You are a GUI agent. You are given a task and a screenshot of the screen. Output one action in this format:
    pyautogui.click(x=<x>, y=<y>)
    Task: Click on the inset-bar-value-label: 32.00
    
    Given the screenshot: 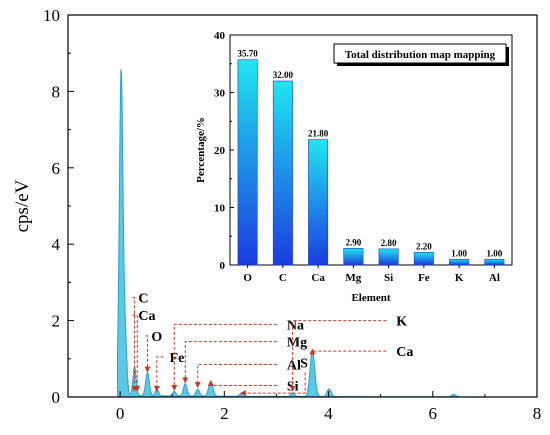 What is the action you would take?
    pyautogui.click(x=283, y=75)
    